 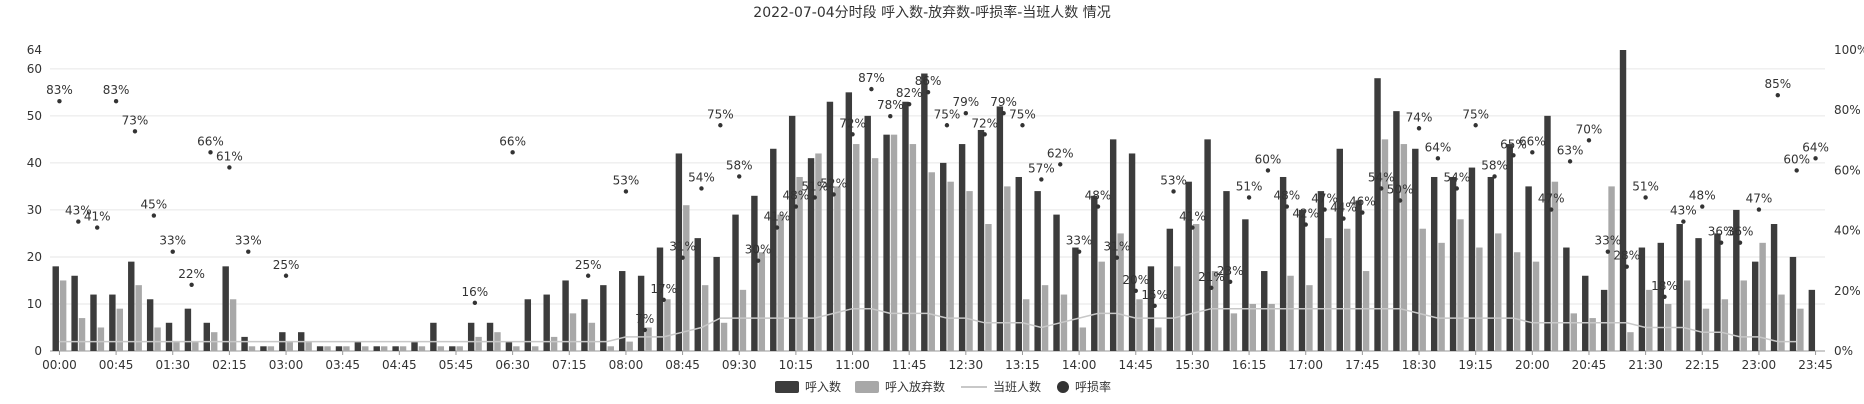 What do you see at coordinates (1645, 365) in the screenshot?
I see `x-tick-label: 21:30` at bounding box center [1645, 365].